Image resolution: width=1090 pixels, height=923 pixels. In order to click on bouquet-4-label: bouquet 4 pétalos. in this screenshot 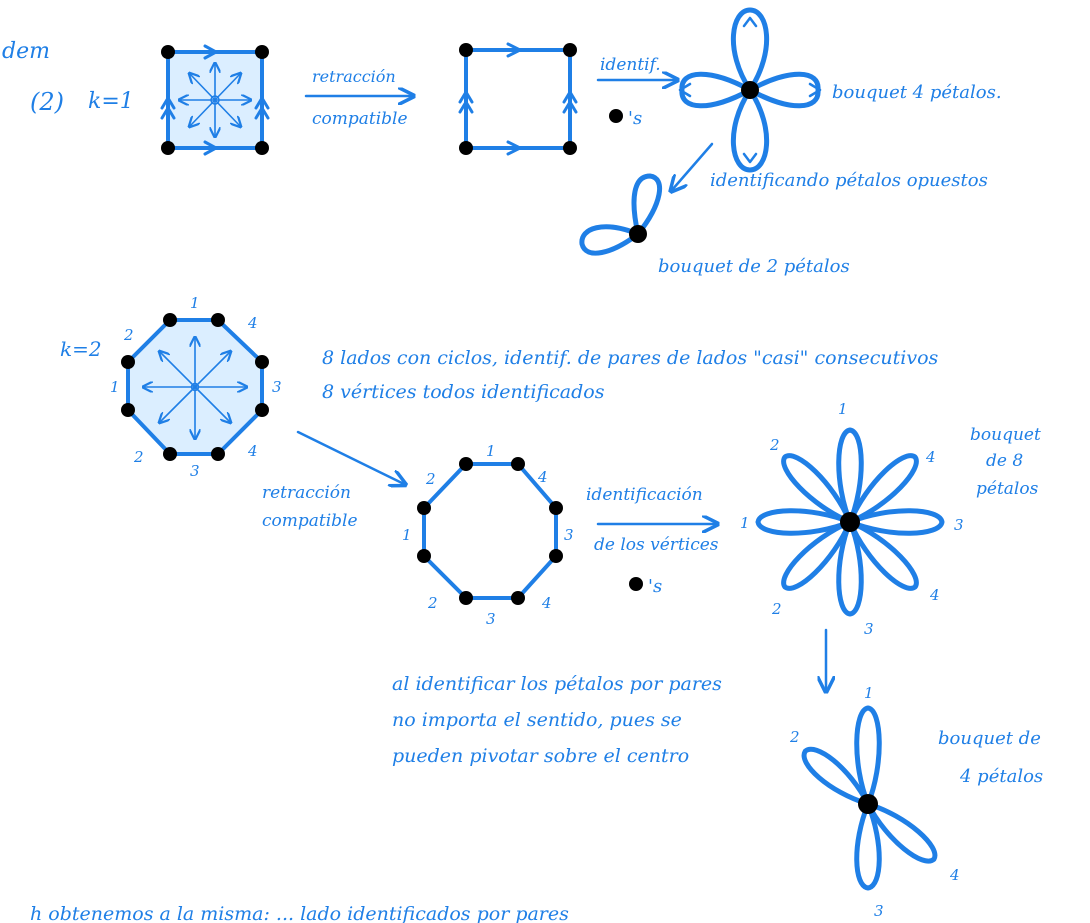, I will do `click(917, 92)`.